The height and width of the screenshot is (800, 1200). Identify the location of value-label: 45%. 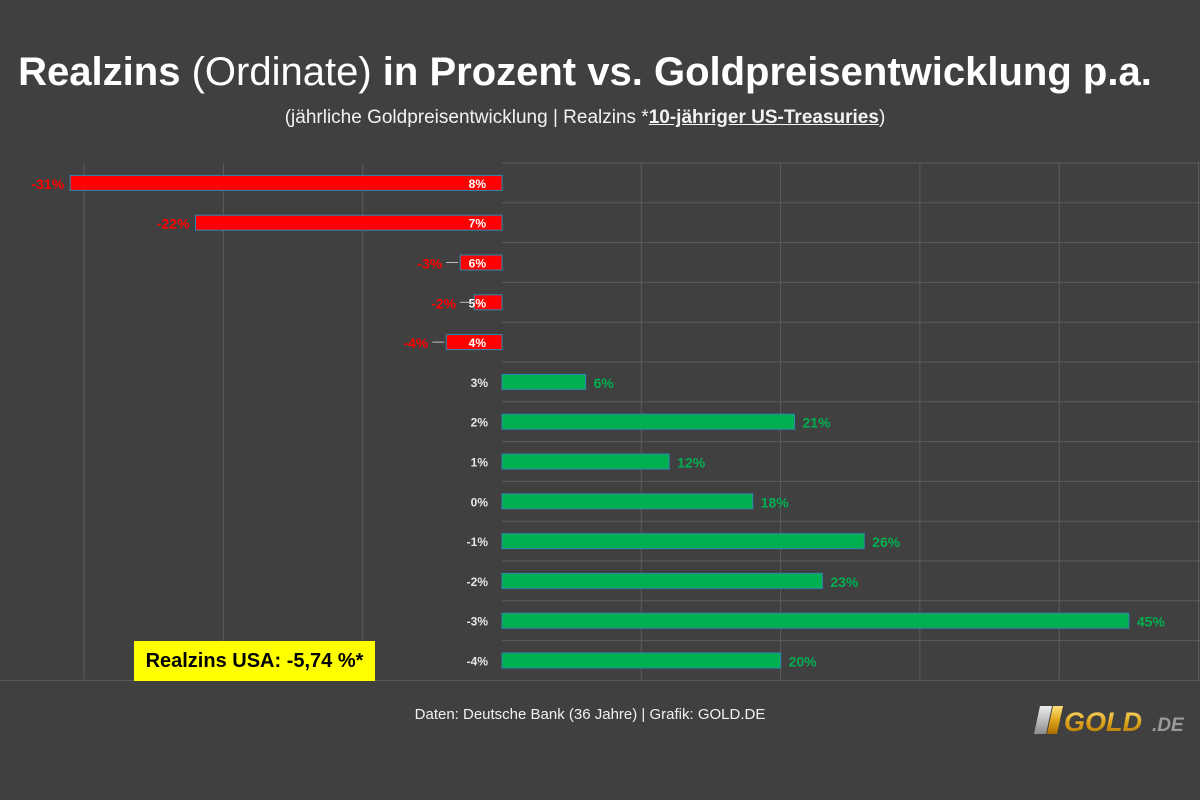
(1151, 622).